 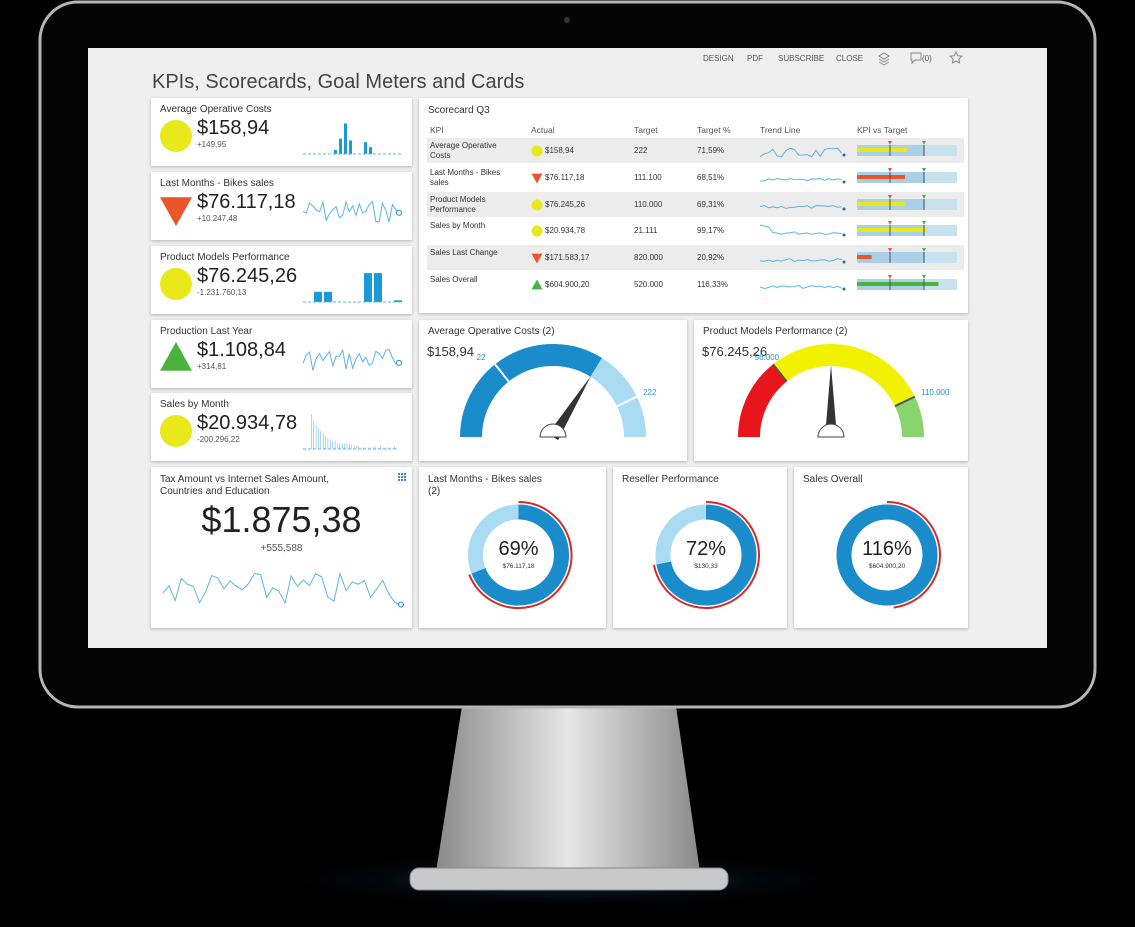 I want to click on card-value: $1.108,84, so click(x=241, y=350).